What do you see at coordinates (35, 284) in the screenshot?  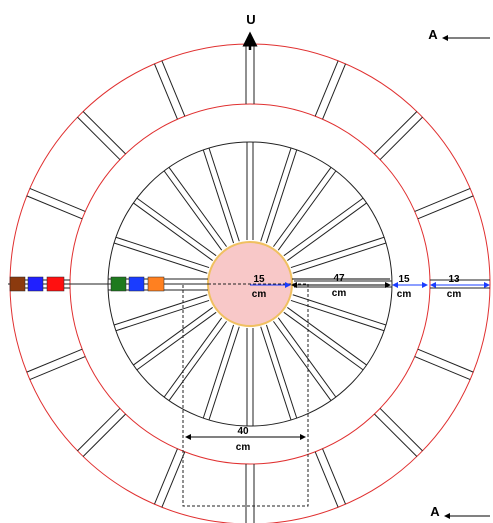 I see `outer-square-blue` at bounding box center [35, 284].